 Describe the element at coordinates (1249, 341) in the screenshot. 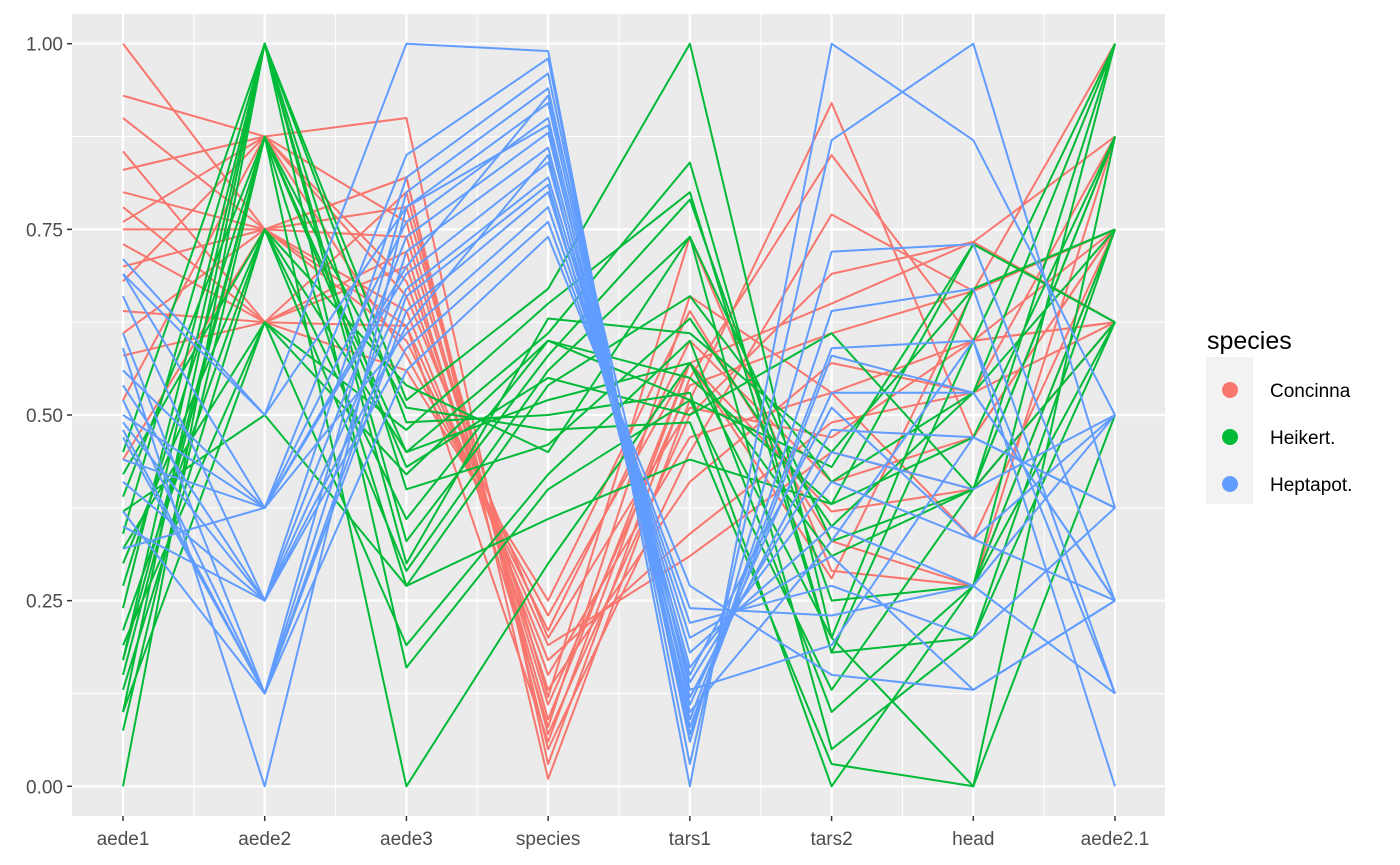

I see `legend-title: species` at that location.